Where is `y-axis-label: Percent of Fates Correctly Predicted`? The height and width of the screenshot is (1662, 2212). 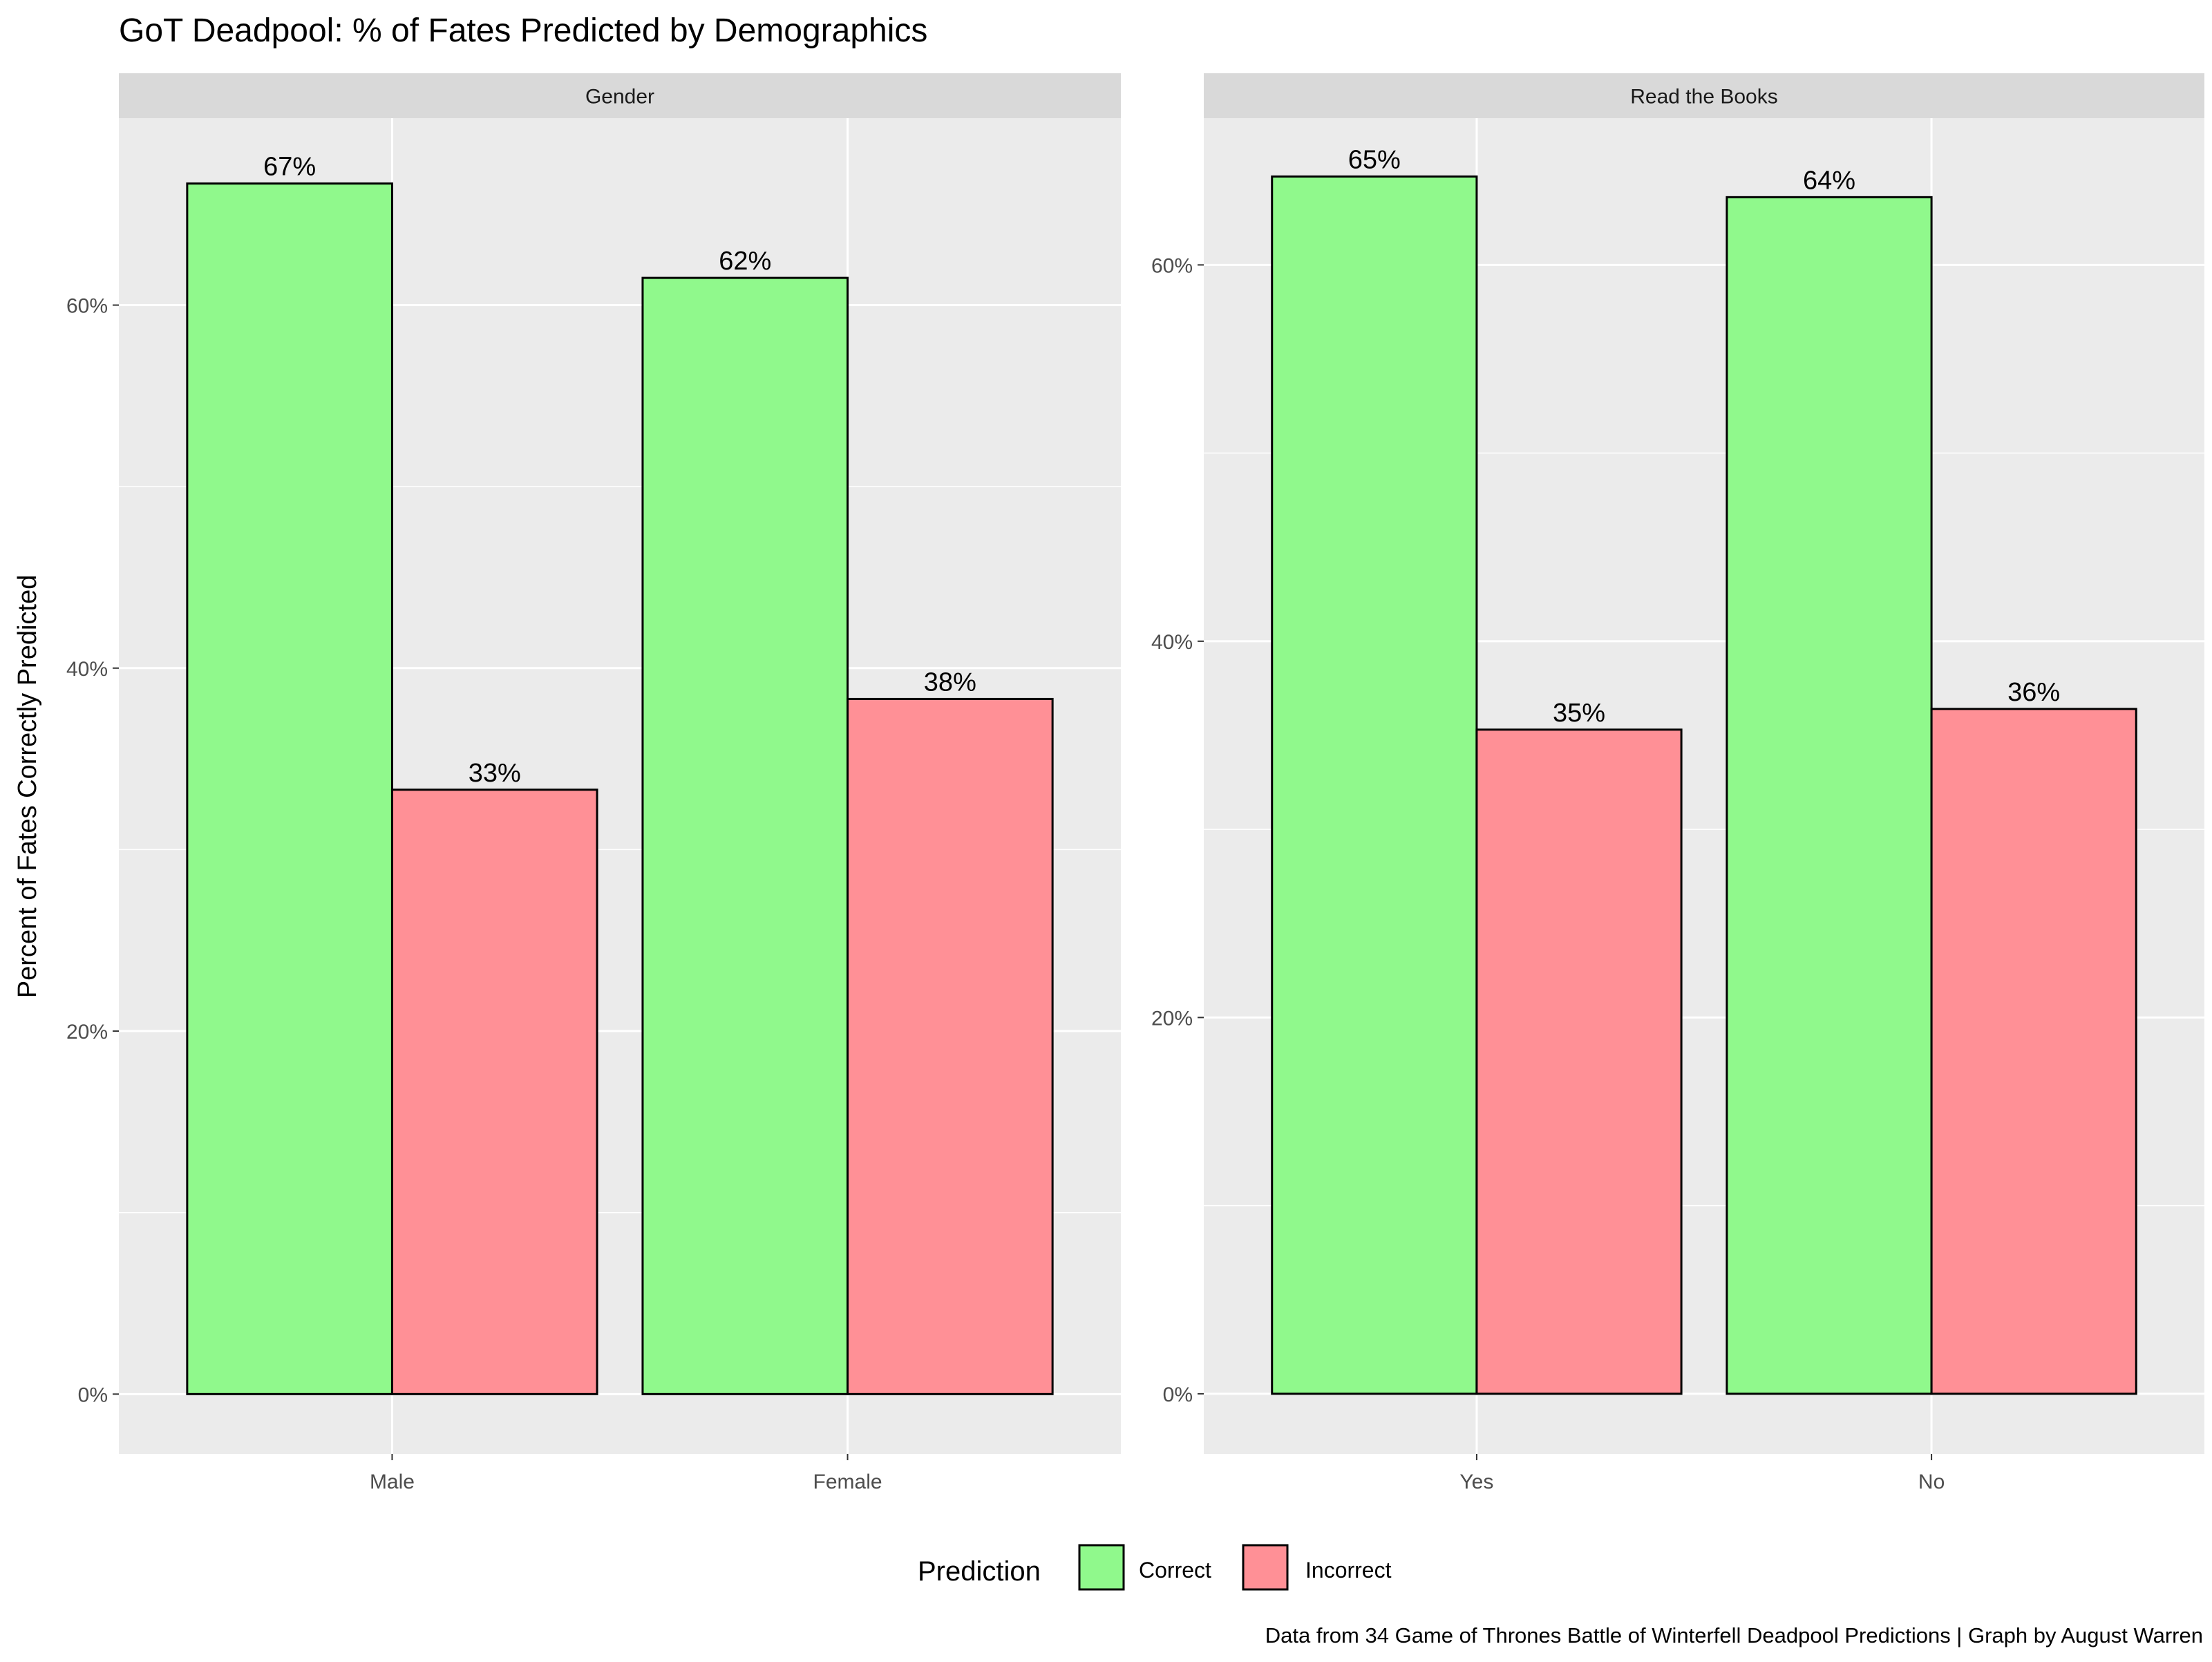
y-axis-label: Percent of Fates Correctly Predicted is located at coordinates (27, 787).